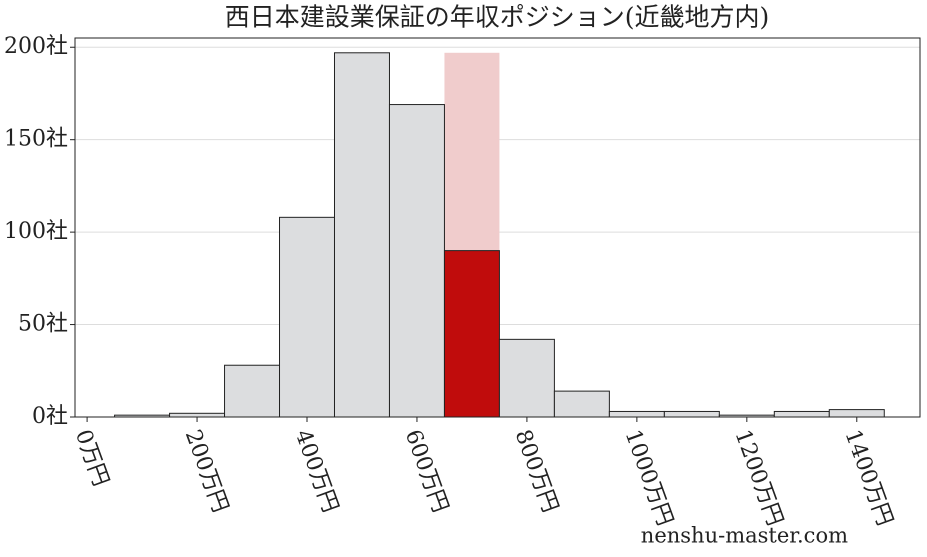 The image size is (927, 557). I want to click on x-tick-label: 1000万円, so click(649, 478).